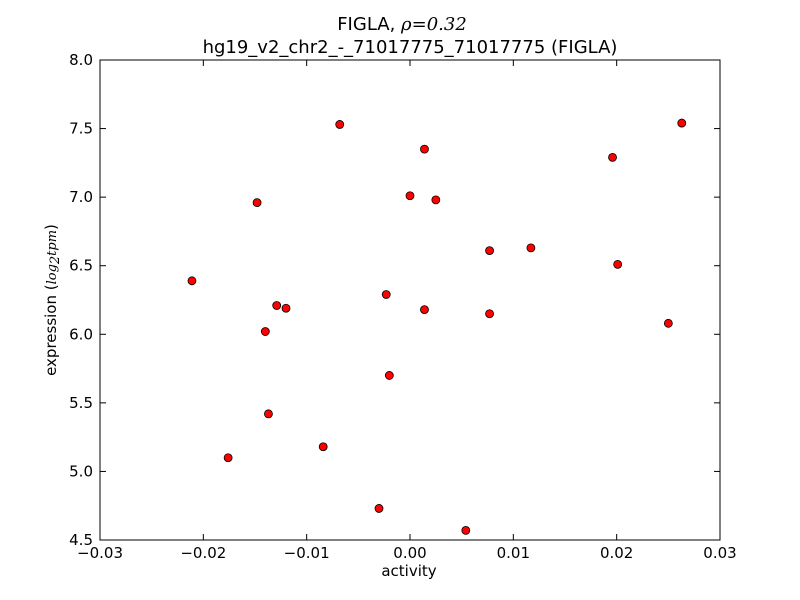 This screenshot has width=800, height=600. What do you see at coordinates (616, 553) in the screenshot?
I see `x-tick-label: 0.02` at bounding box center [616, 553].